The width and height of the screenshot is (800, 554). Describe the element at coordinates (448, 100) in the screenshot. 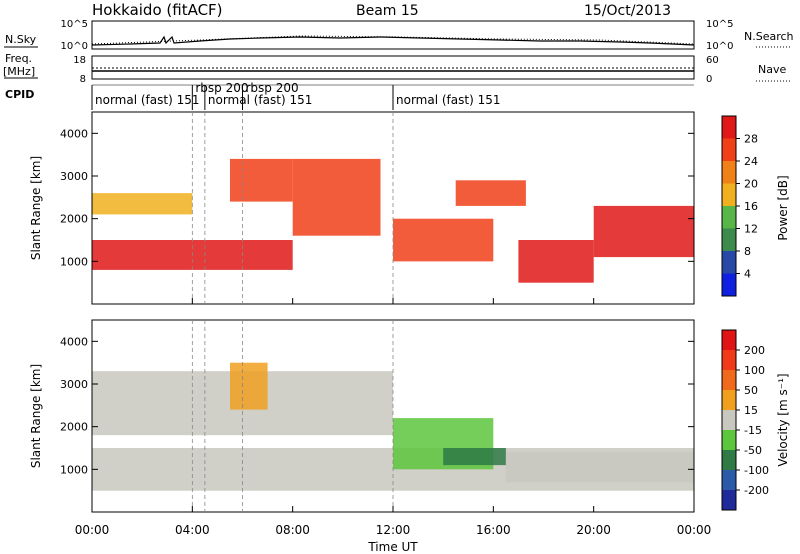

I see `cpid-segment-label-4: normal (fast) 151` at that location.